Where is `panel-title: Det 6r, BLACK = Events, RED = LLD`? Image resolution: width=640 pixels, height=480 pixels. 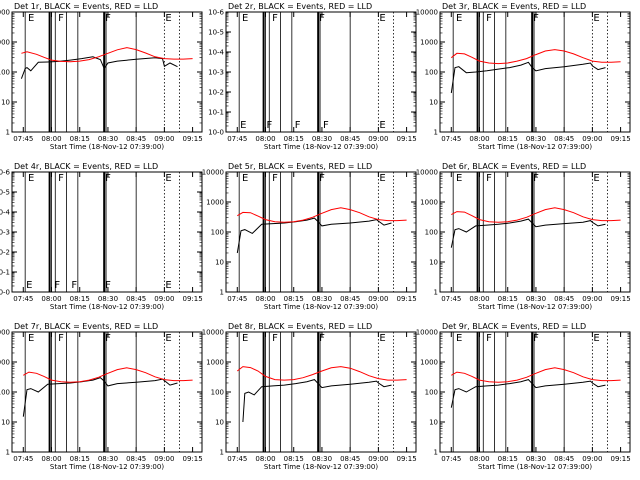 panel-title: Det 6r, BLACK = Events, RED = LLD is located at coordinates (514, 166).